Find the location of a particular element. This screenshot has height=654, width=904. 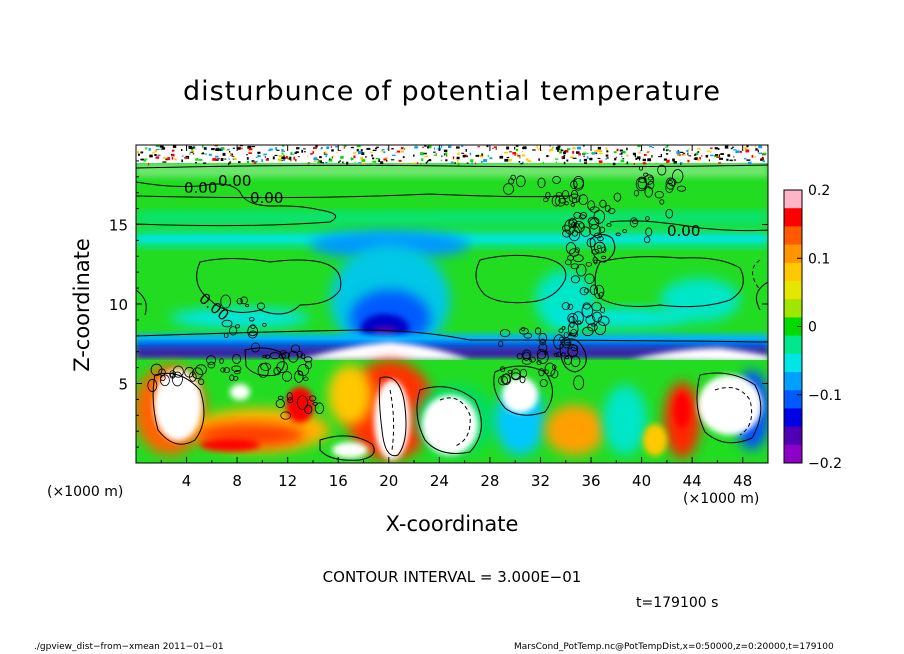

x-tick-label: 40 is located at coordinates (641, 481).